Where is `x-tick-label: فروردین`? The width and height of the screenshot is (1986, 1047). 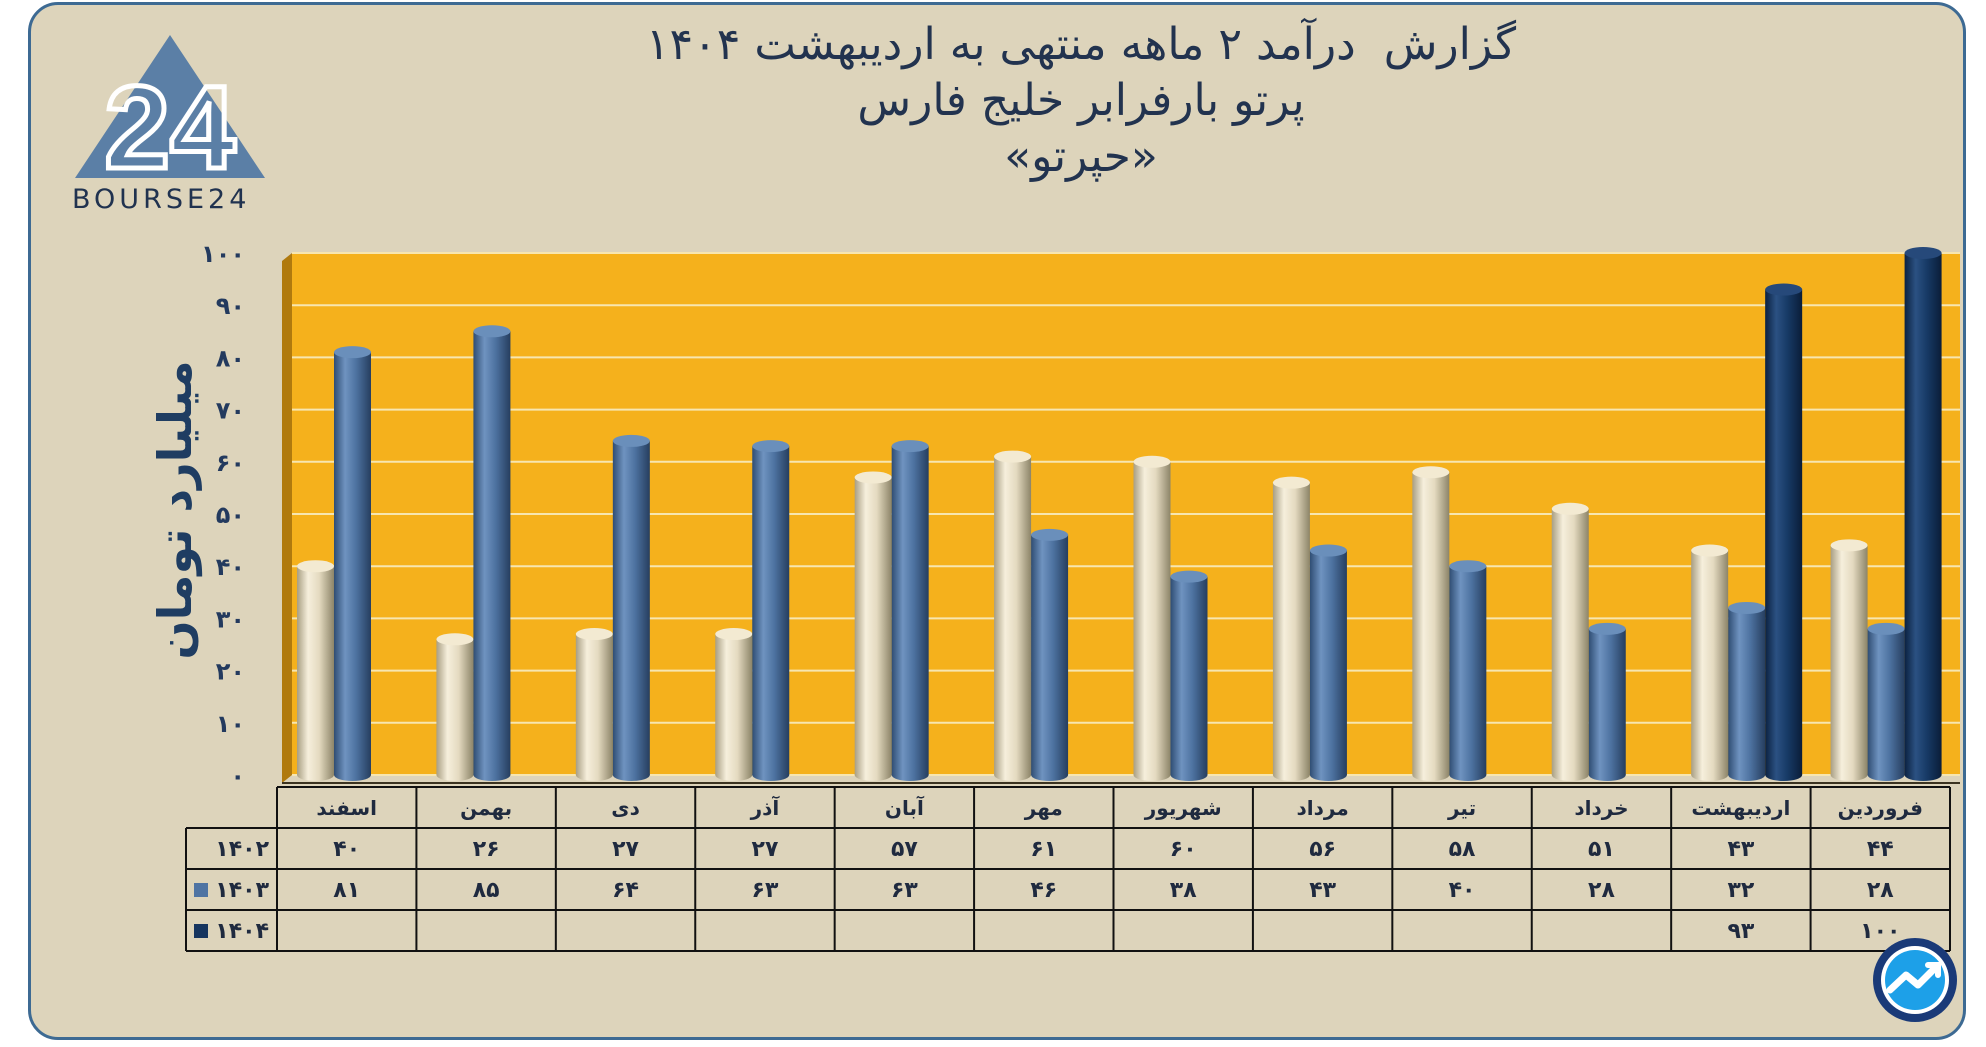
x-tick-label: فروردین is located at coordinates (1880, 808).